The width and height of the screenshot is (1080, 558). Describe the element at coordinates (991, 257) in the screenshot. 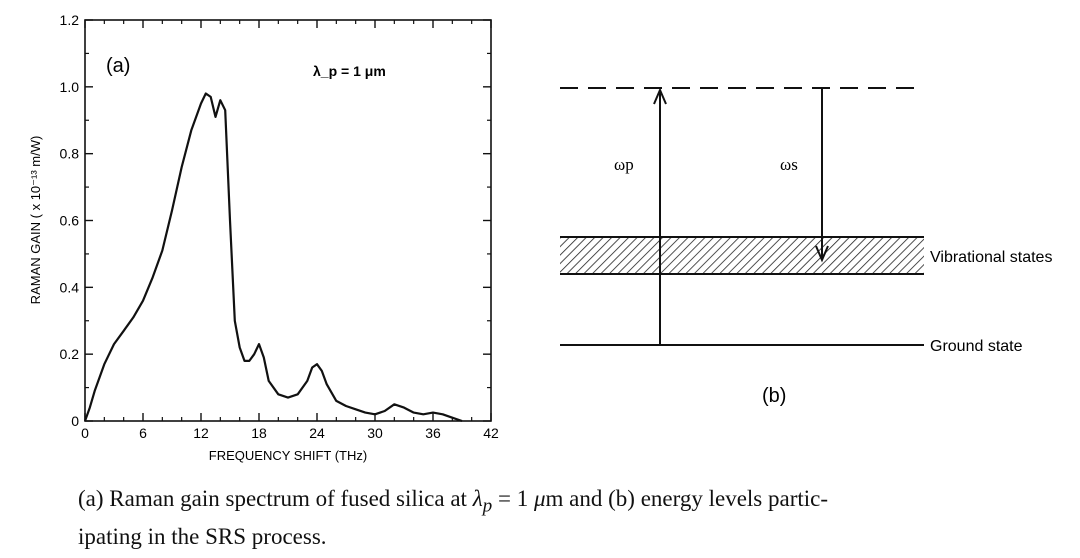

I see `vibrational-states-label: Vibrational states` at that location.